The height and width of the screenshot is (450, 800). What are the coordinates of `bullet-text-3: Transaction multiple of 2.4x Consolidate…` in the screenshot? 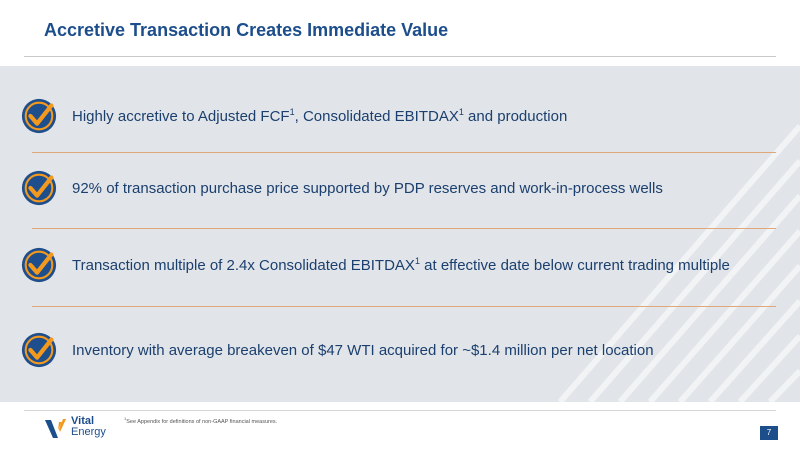 It's located at (401, 265).